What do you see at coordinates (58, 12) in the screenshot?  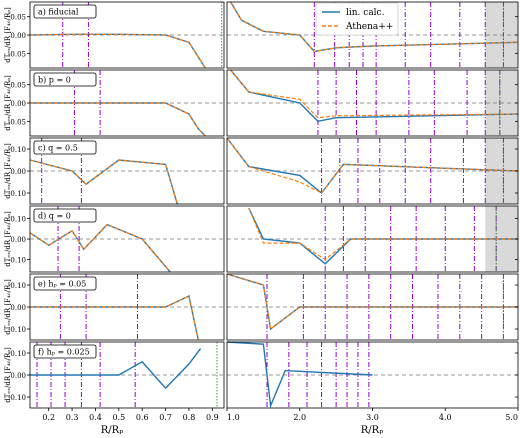 I see `panel-label: a) fiducial` at bounding box center [58, 12].